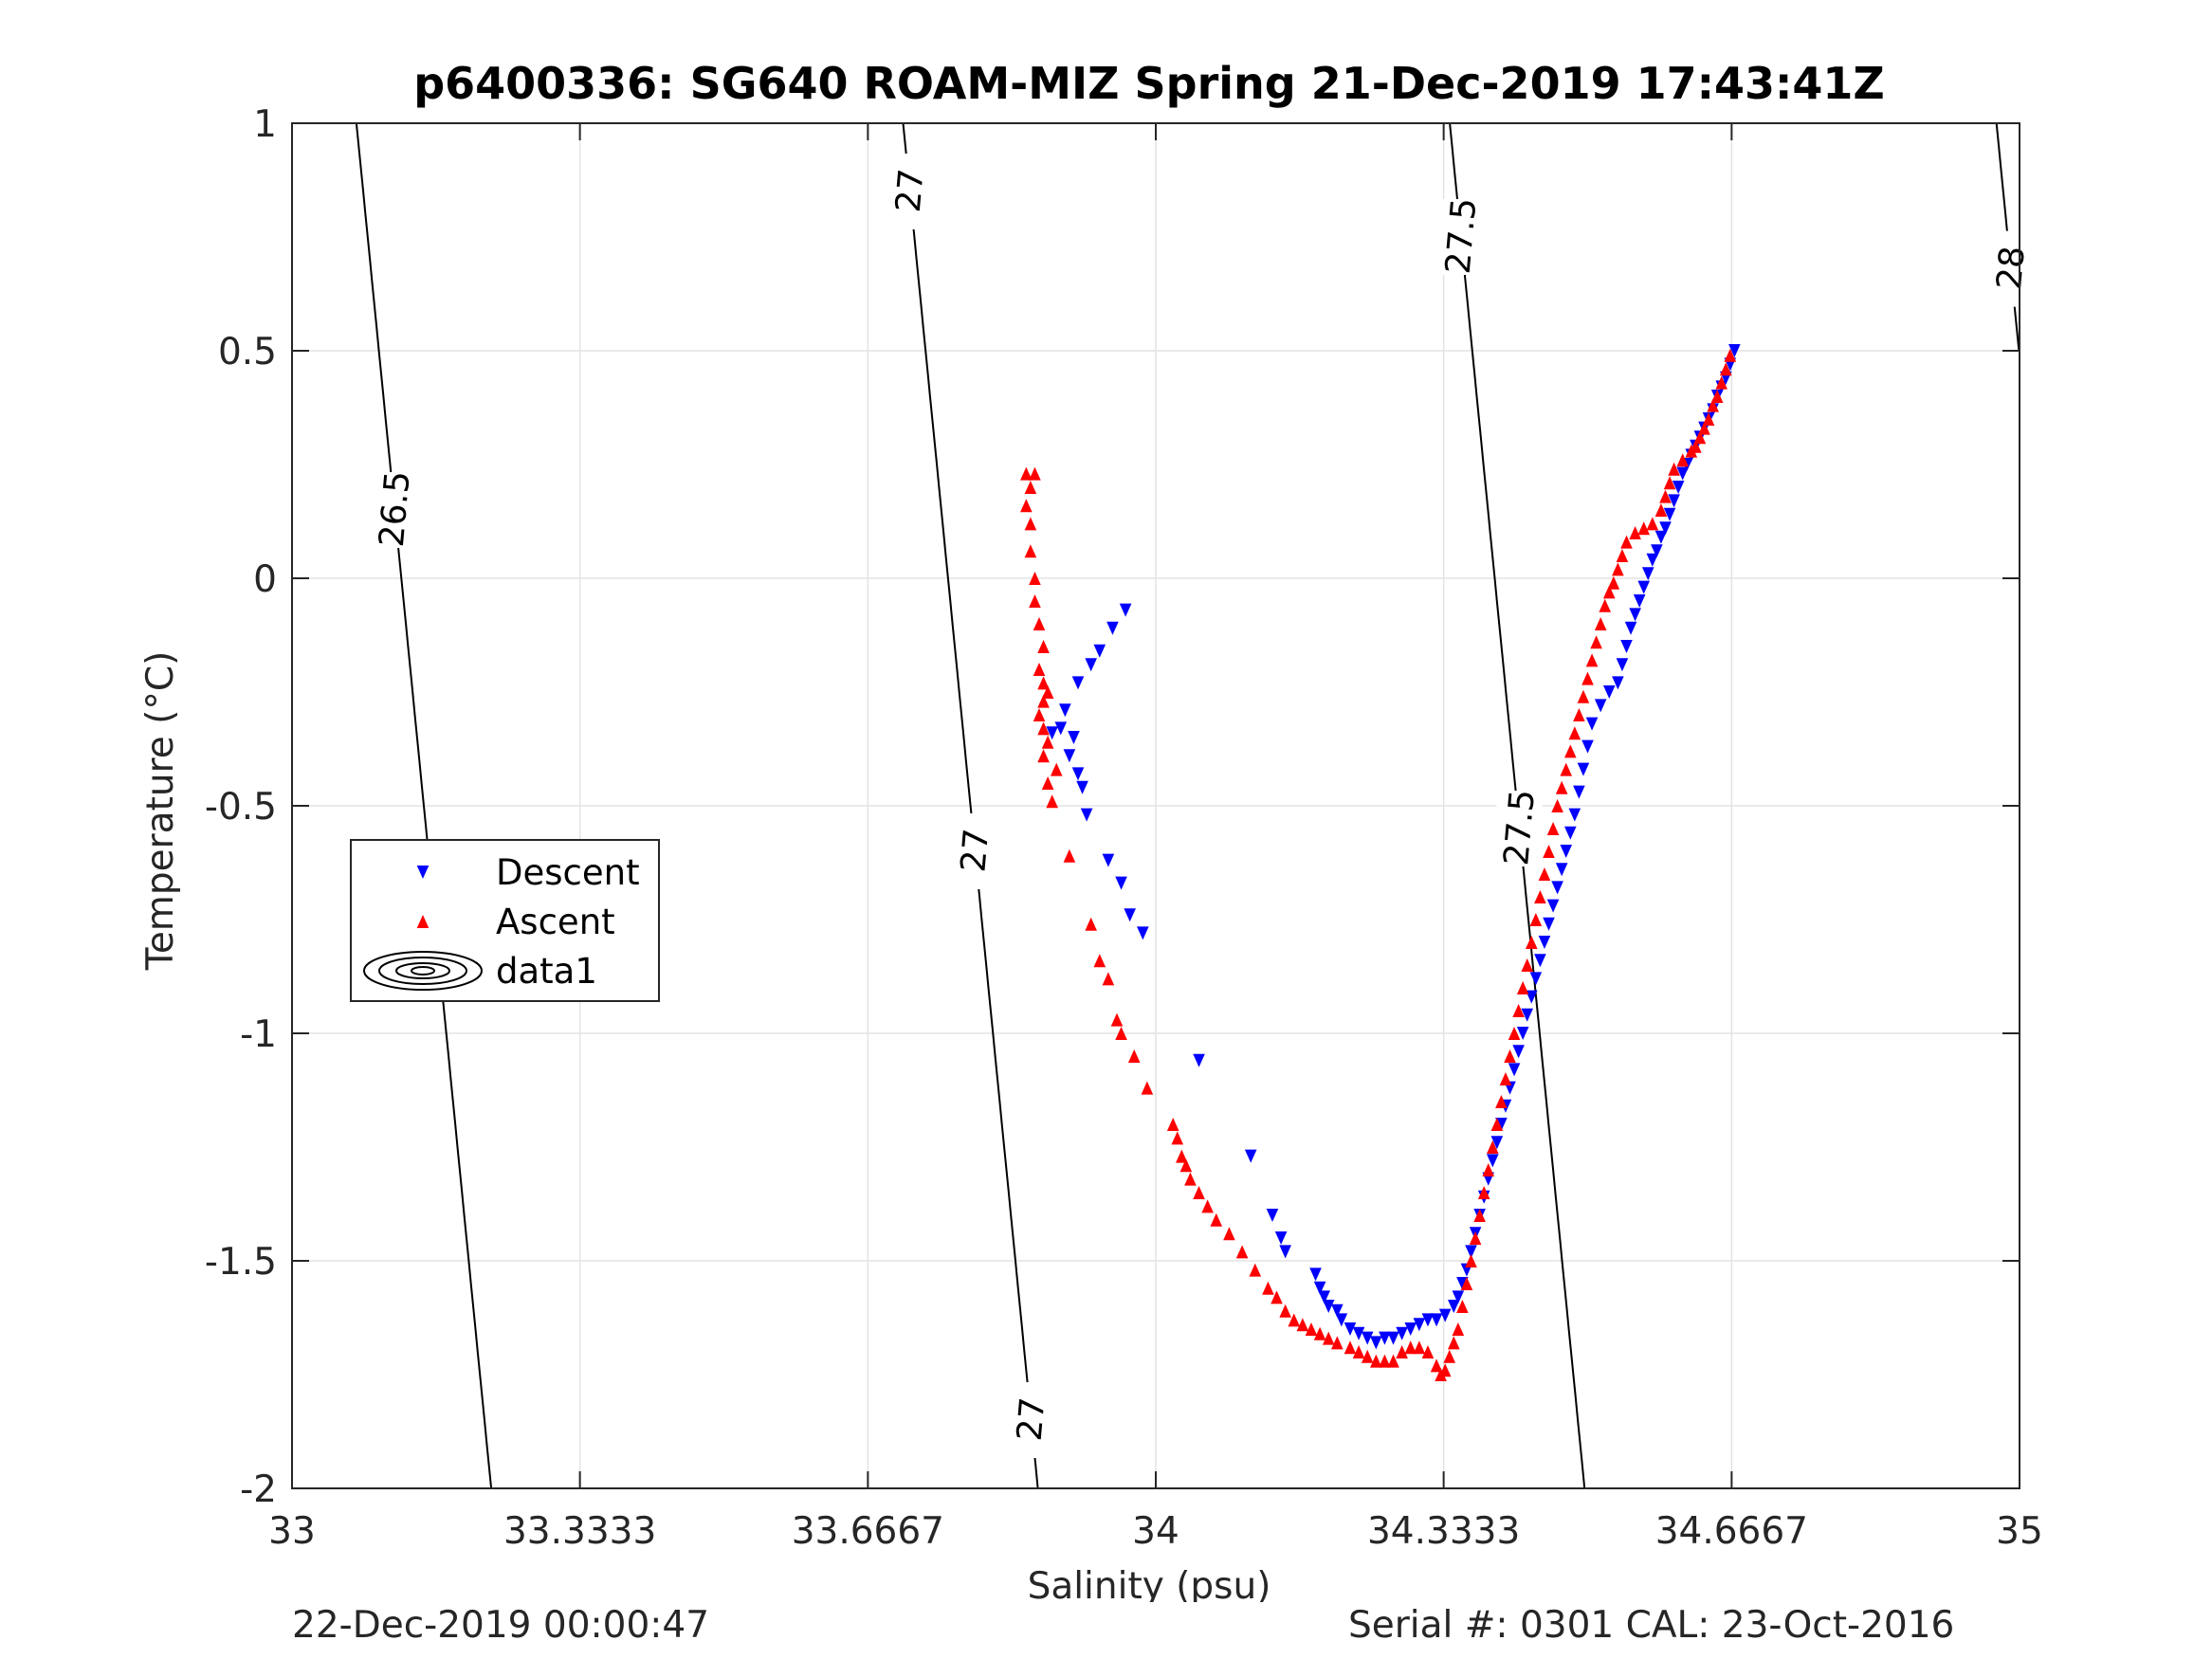 This screenshot has width=2212, height=1659. I want to click on footer-serial-cal: Serial #: 0301 CAL: 23-Oct-2016, so click(1651, 1625).